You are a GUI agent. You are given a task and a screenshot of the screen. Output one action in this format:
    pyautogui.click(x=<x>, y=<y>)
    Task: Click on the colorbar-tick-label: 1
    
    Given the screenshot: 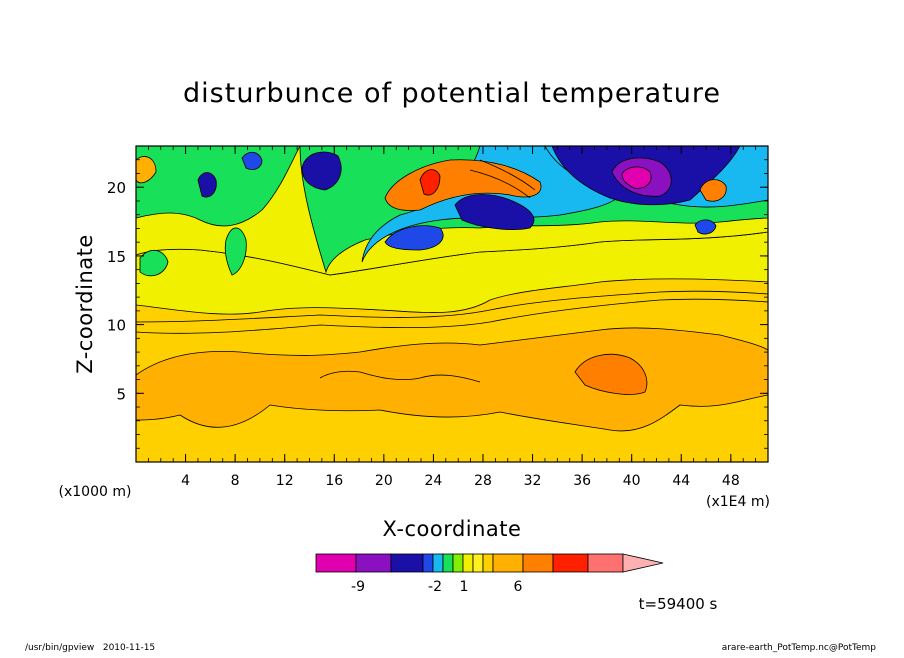 What is the action you would take?
    pyautogui.click(x=464, y=587)
    